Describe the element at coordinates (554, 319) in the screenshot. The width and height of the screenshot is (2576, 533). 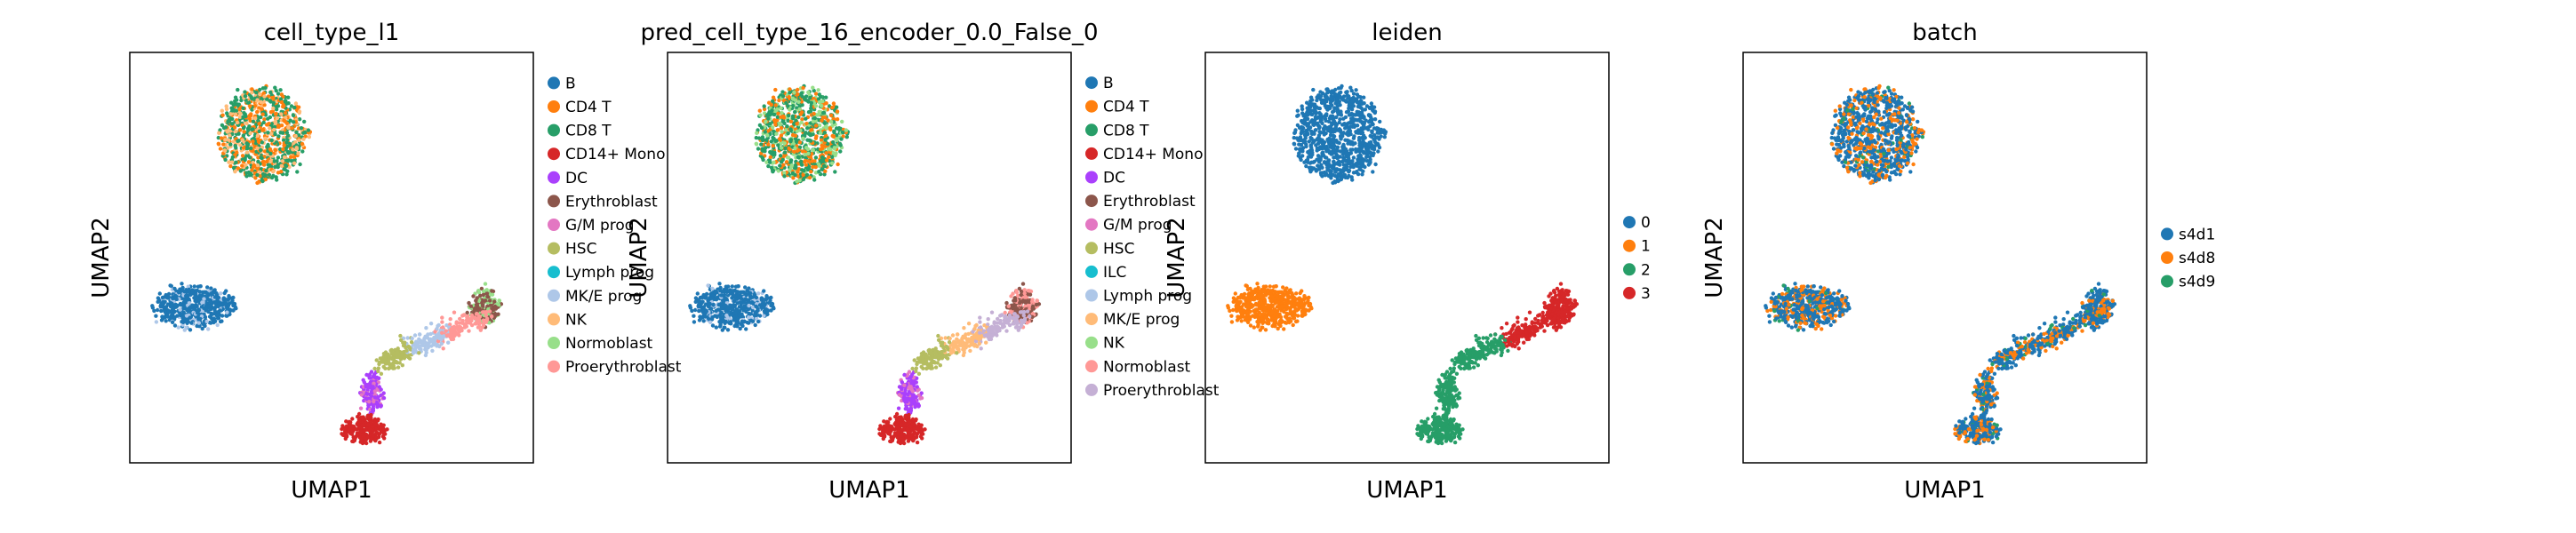
I see `legend-marker` at that location.